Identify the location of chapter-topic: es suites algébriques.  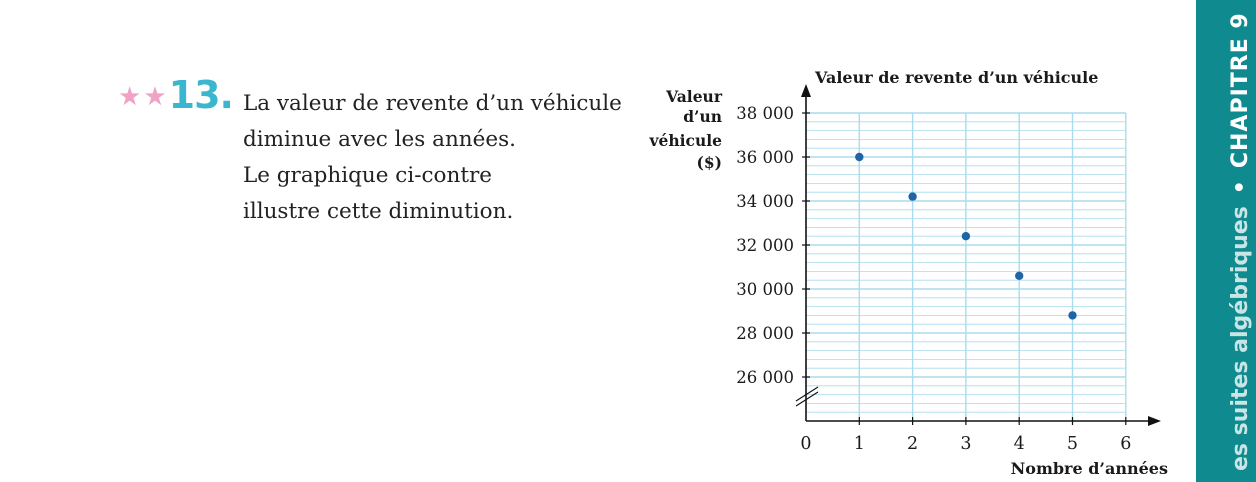
(1240, 338).